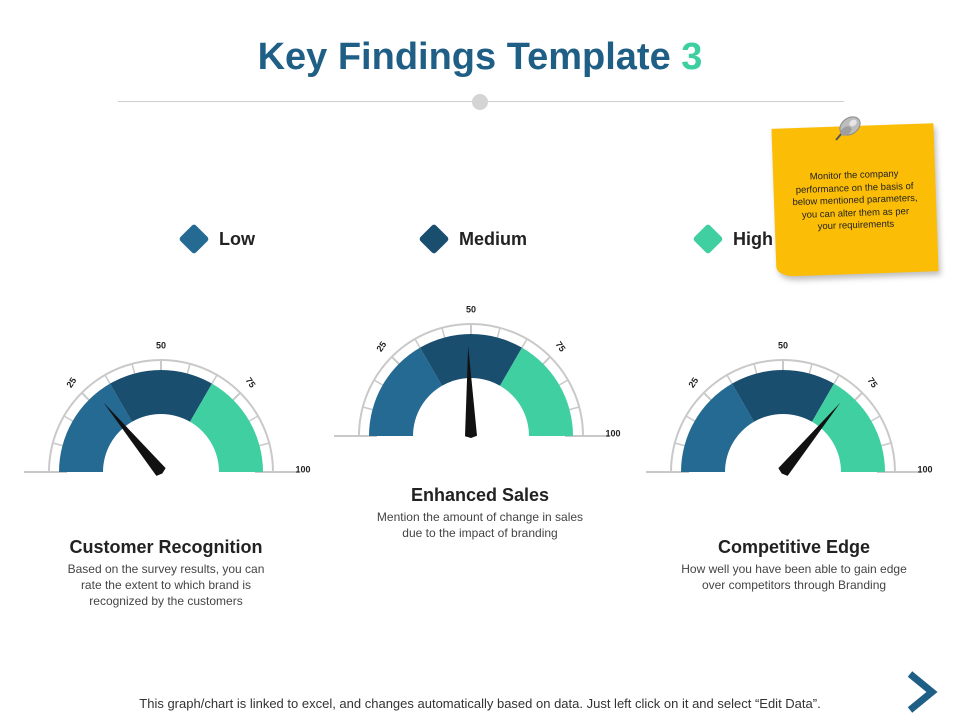 This screenshot has height=720, width=960. What do you see at coordinates (434, 239) in the screenshot?
I see `legend-diamond-medium-icon` at bounding box center [434, 239].